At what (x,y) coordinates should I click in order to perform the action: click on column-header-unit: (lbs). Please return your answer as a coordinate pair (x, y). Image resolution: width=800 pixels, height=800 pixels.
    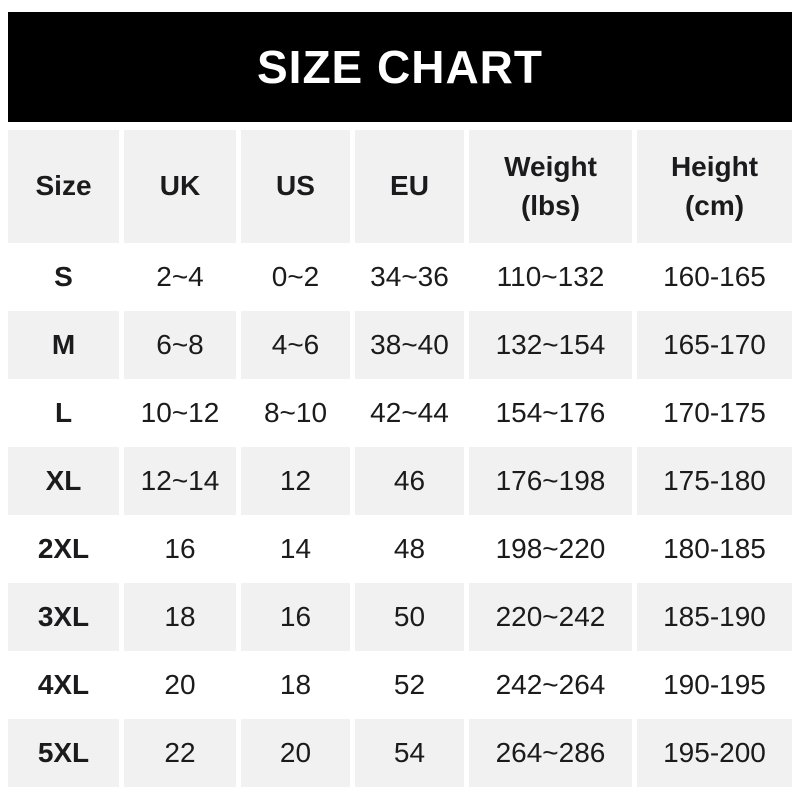
    Looking at the image, I should click on (550, 205).